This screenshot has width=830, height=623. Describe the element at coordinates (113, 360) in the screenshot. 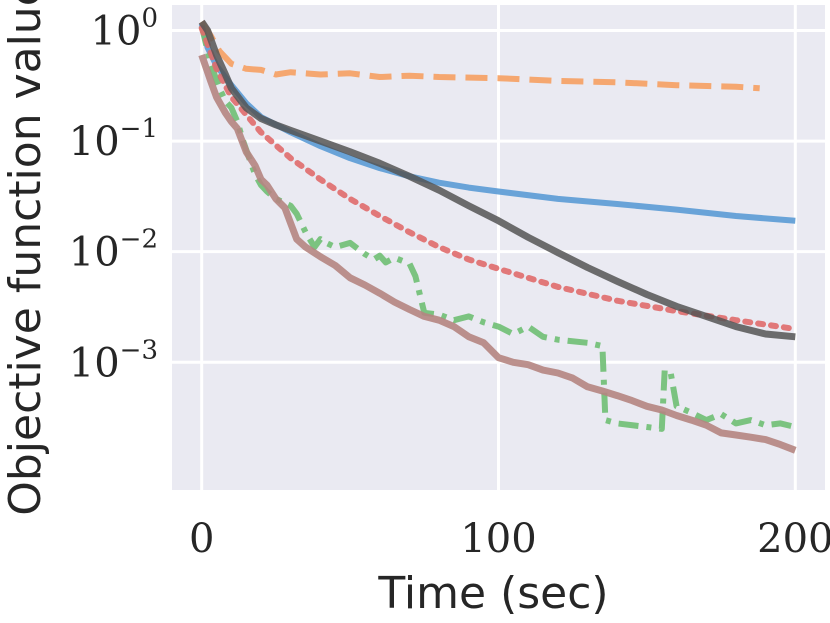

I see `y-tick-label: 10⁻³` at that location.